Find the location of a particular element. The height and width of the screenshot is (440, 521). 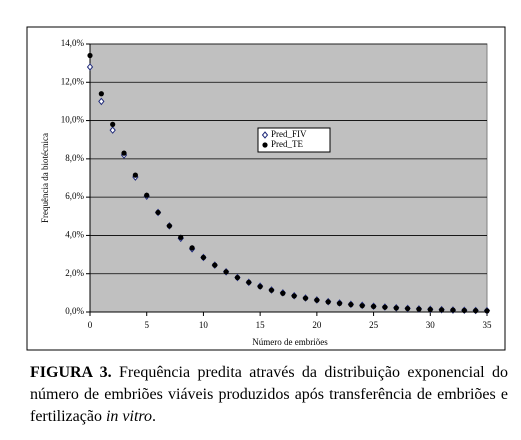

legend-label: Pred_FIV is located at coordinates (289, 134).